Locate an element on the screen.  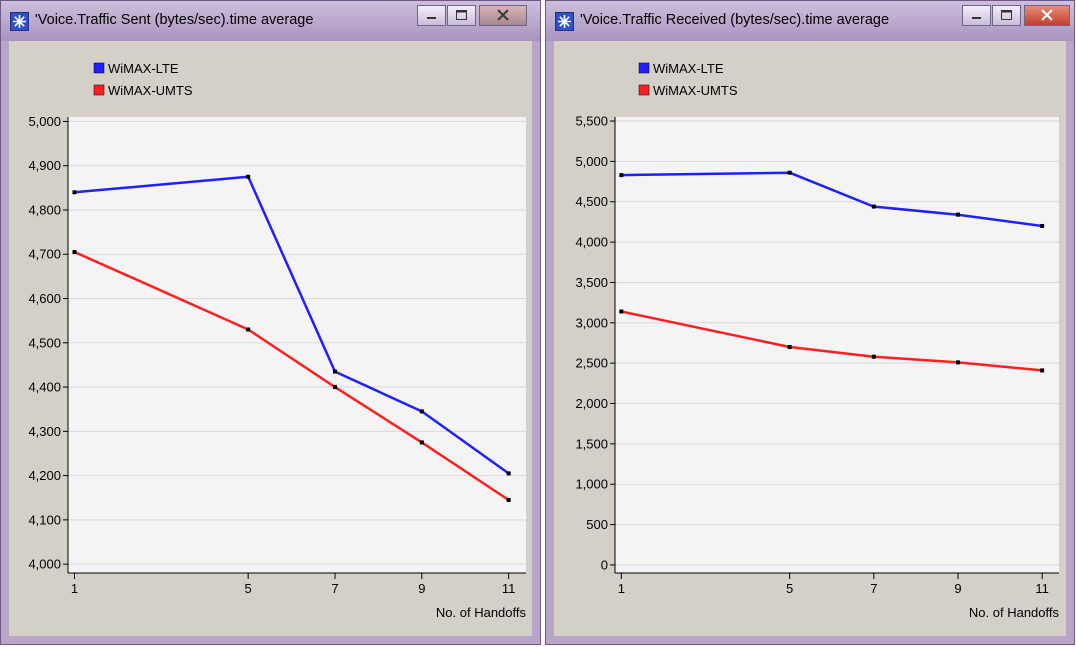
y-tick-label: 5,500 is located at coordinates (591, 121).